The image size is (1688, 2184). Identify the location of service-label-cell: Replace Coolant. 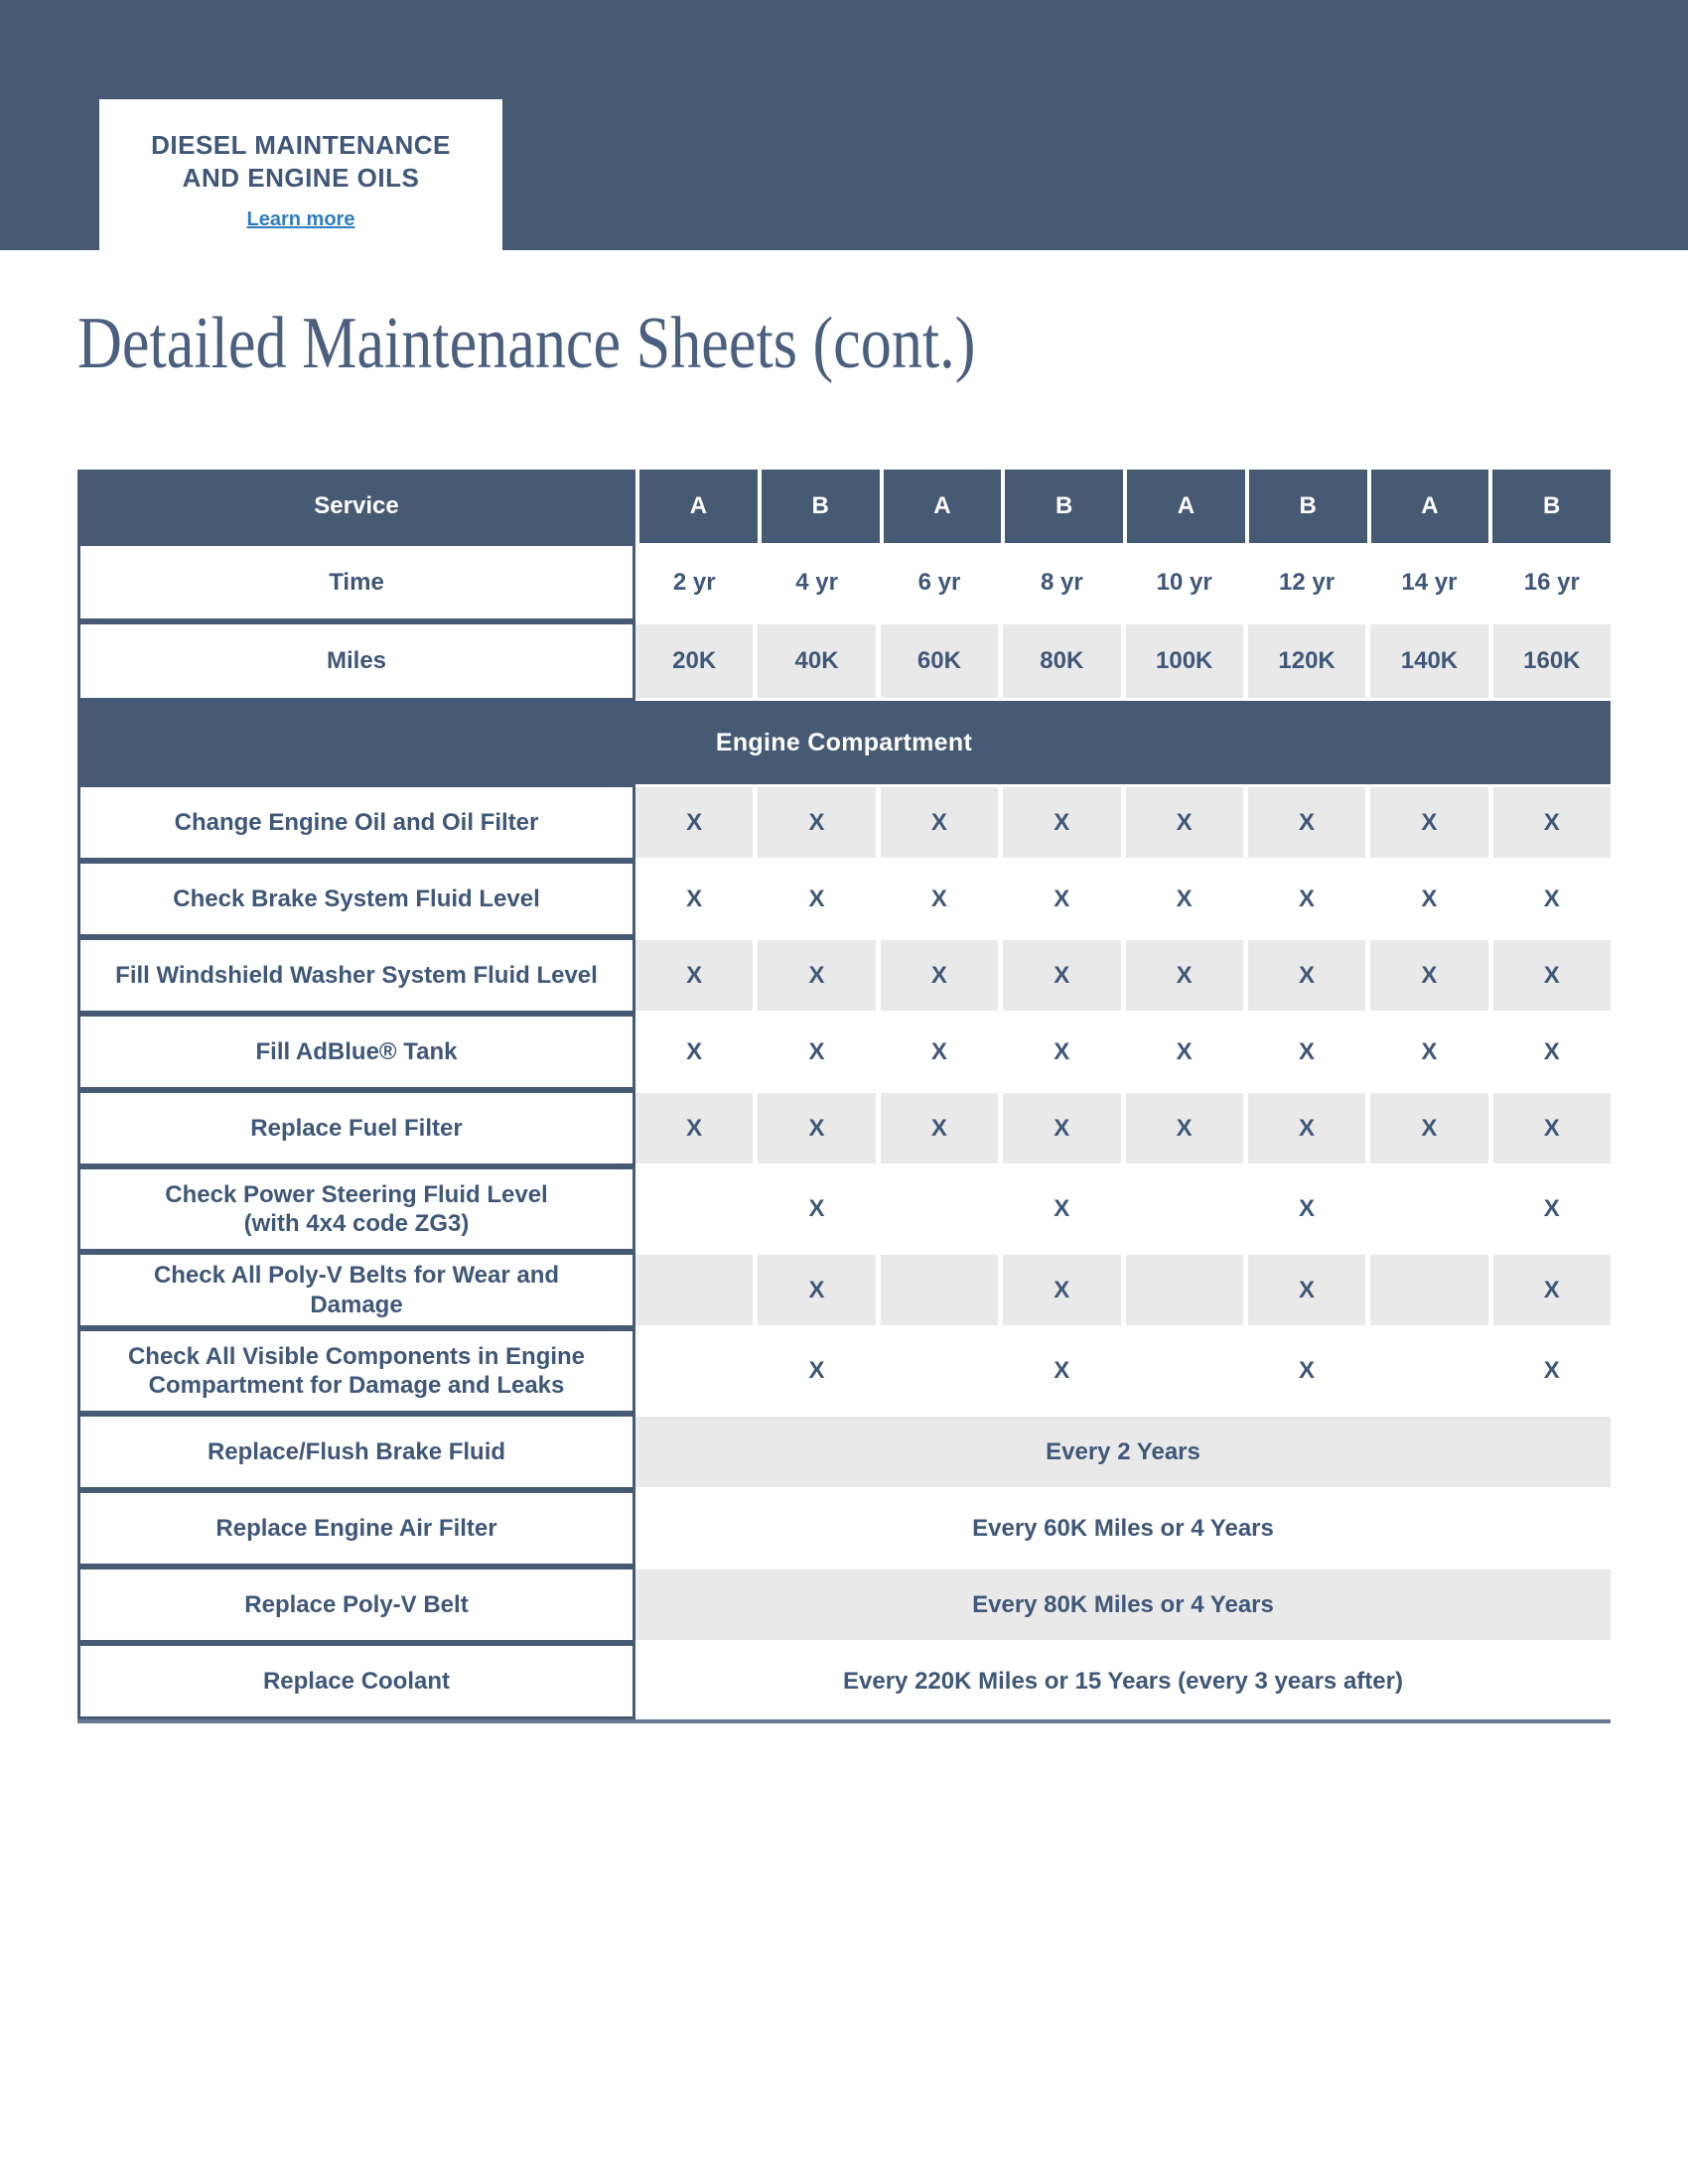
(356, 1681).